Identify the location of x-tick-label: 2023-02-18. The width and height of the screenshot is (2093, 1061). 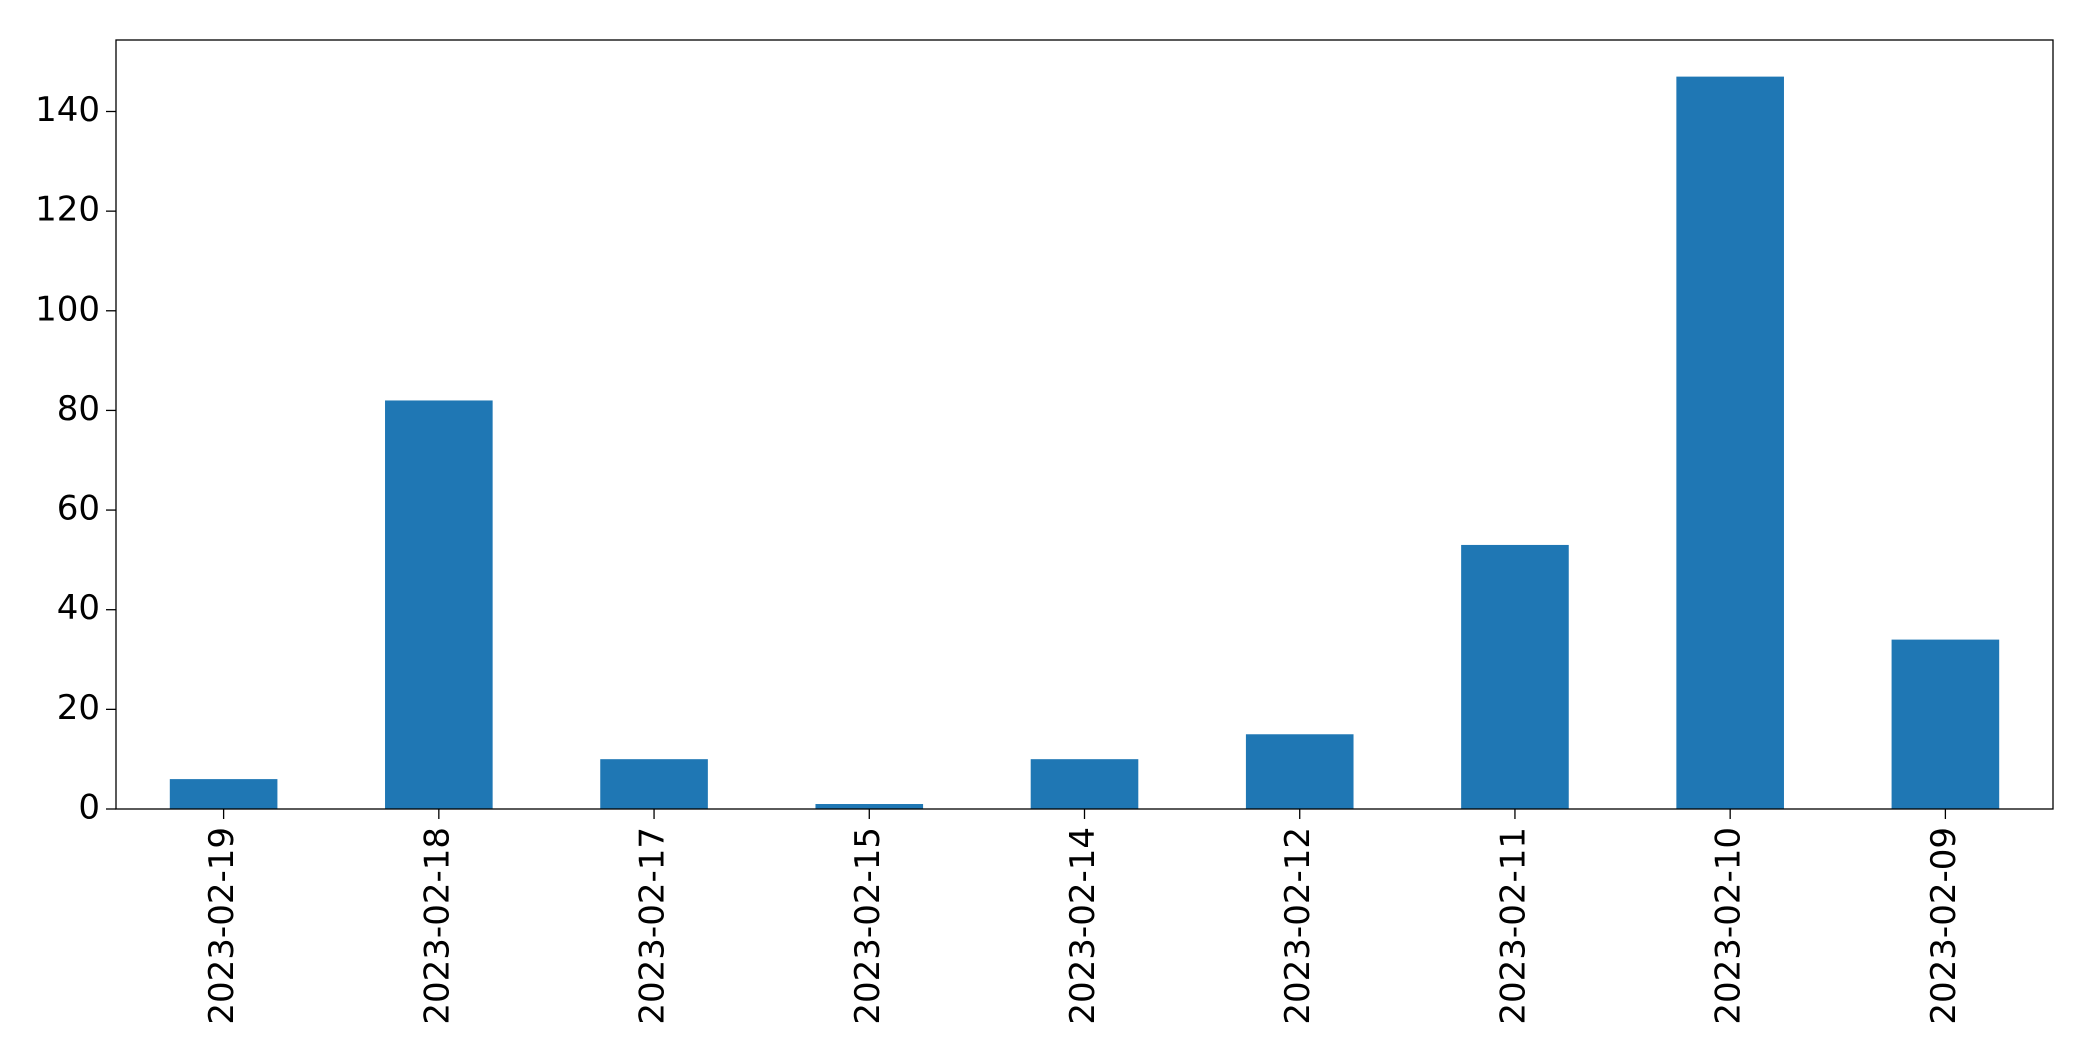
(437, 926).